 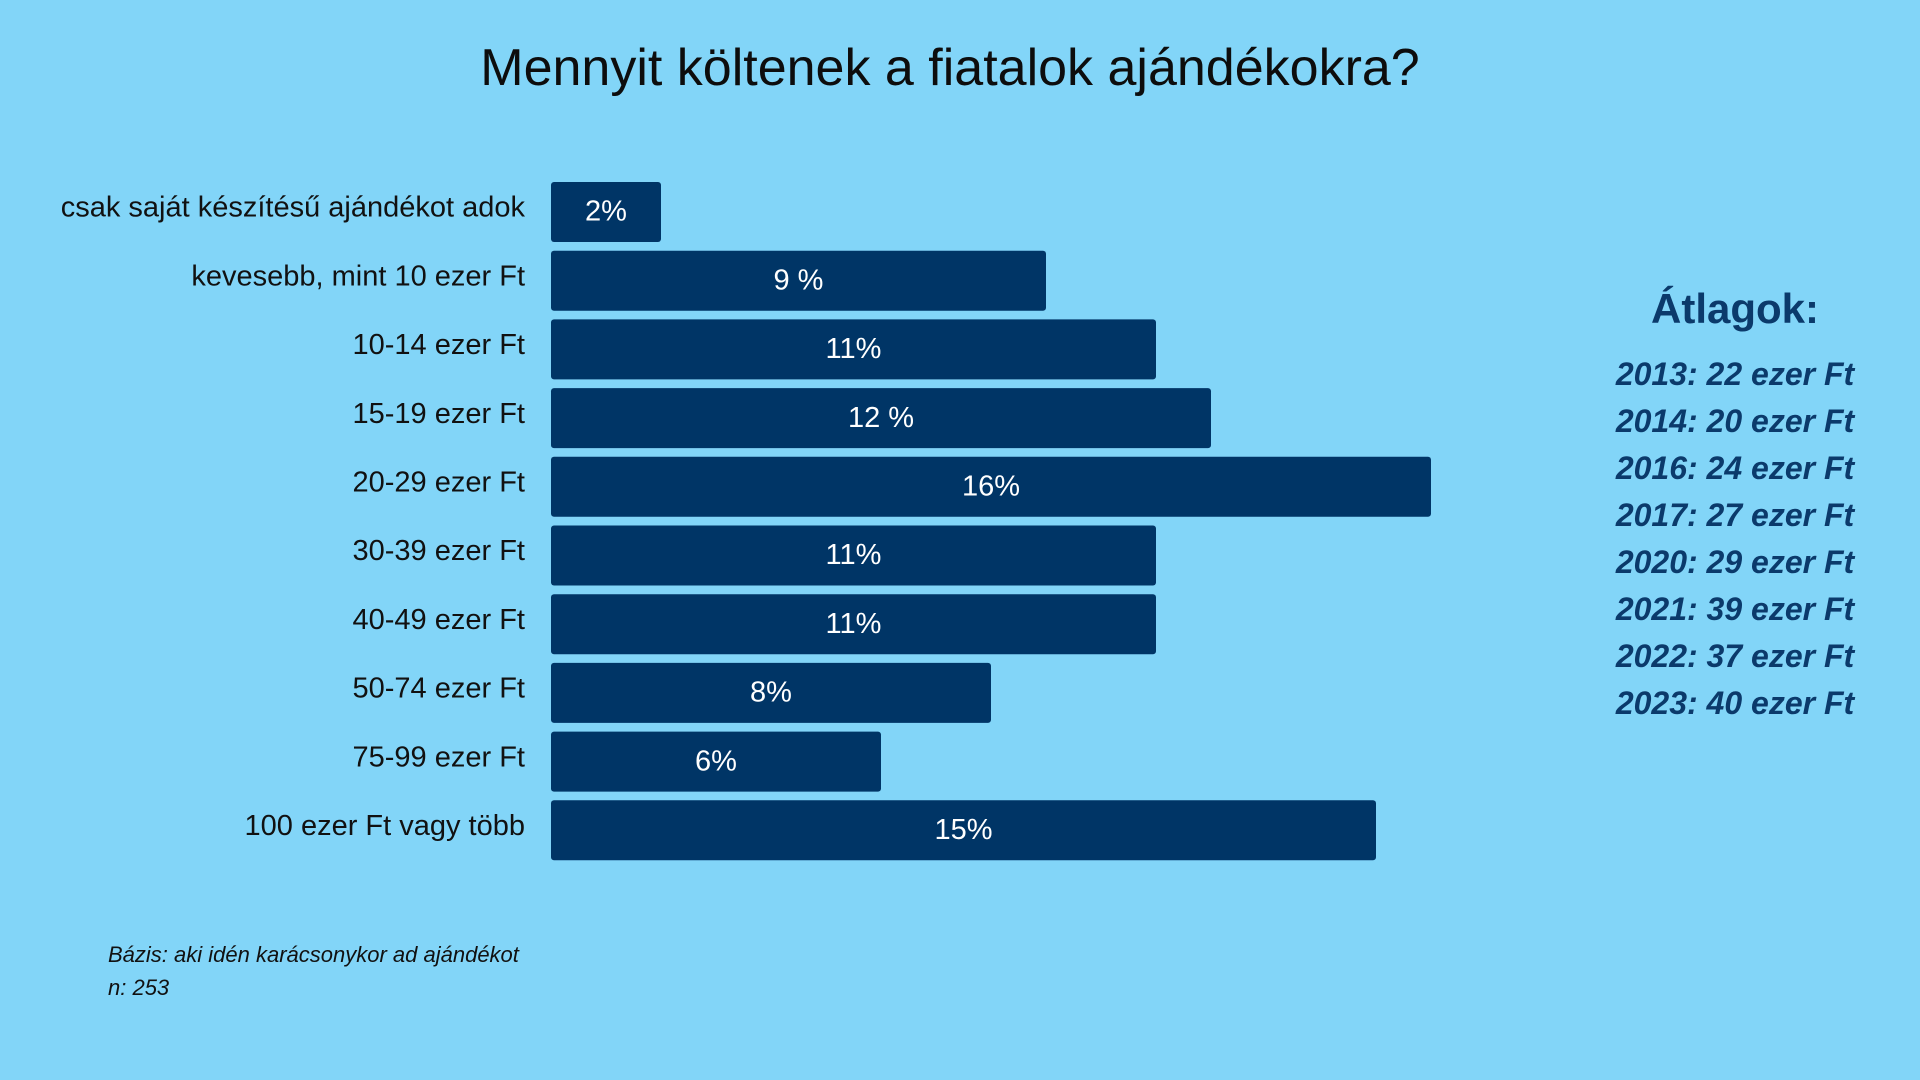 What do you see at coordinates (1735, 308) in the screenshot?
I see `averages-title: Átlagok:` at bounding box center [1735, 308].